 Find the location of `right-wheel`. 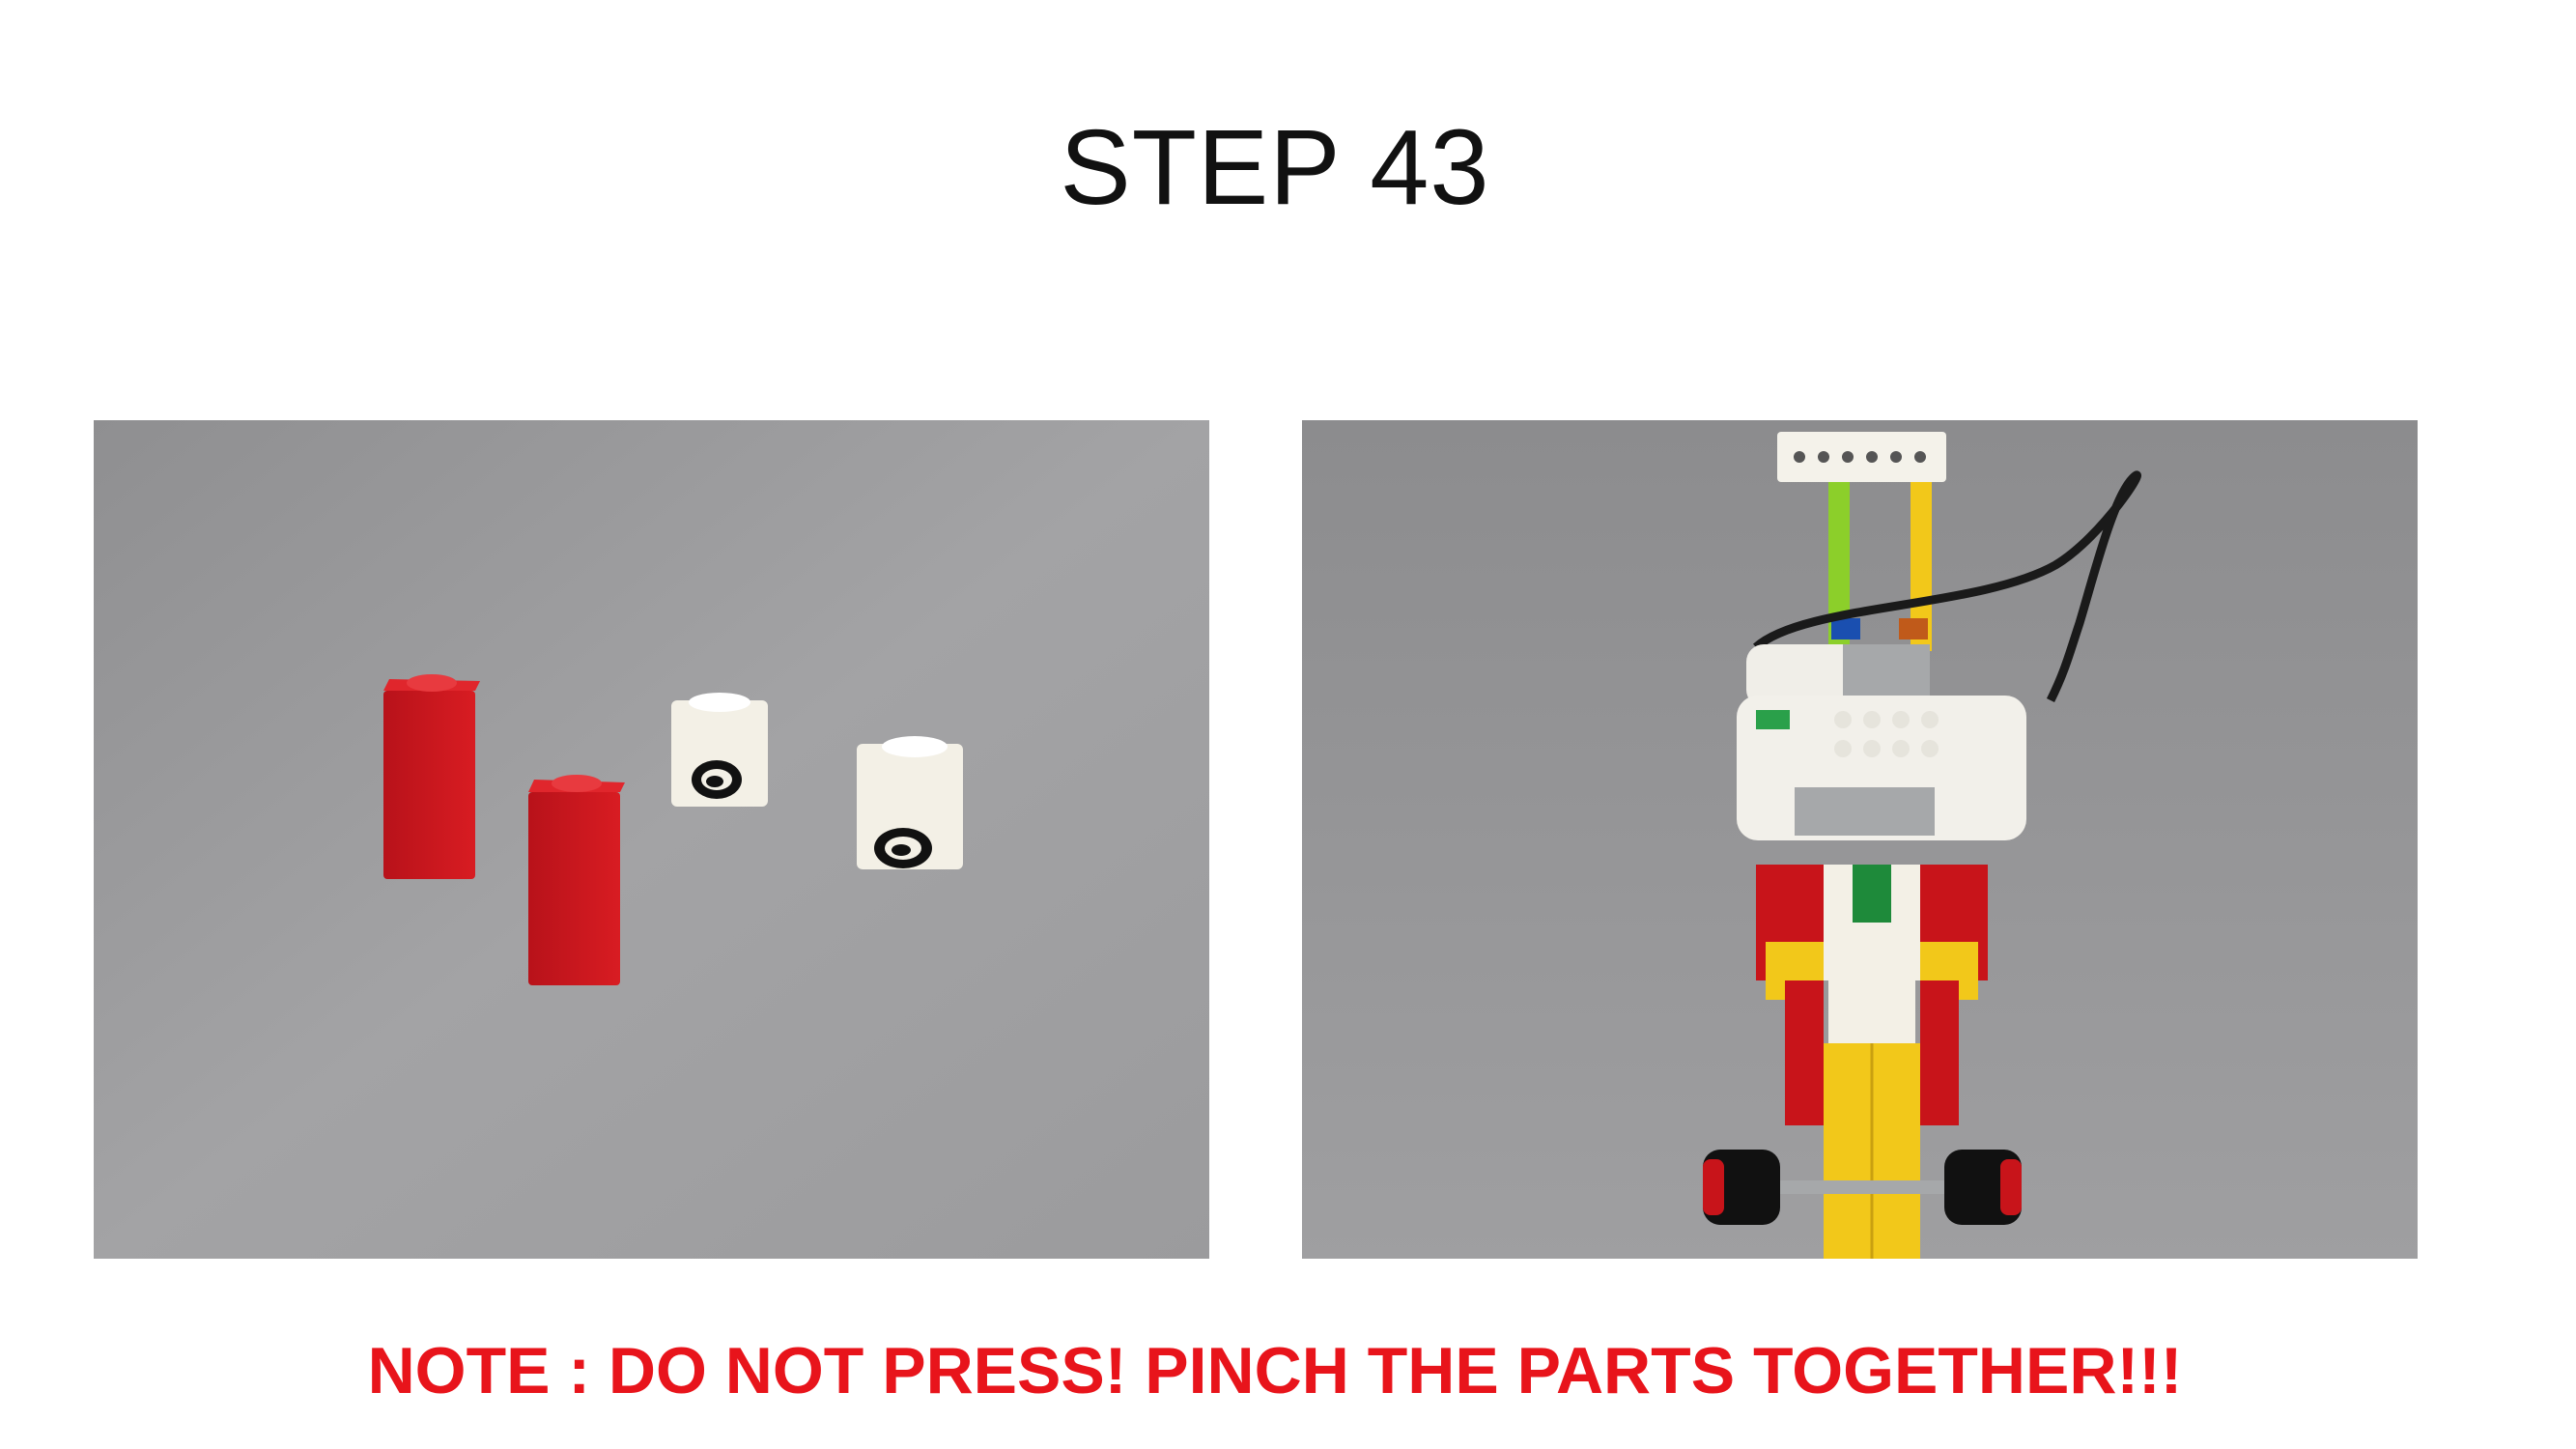

right-wheel is located at coordinates (1983, 1187).